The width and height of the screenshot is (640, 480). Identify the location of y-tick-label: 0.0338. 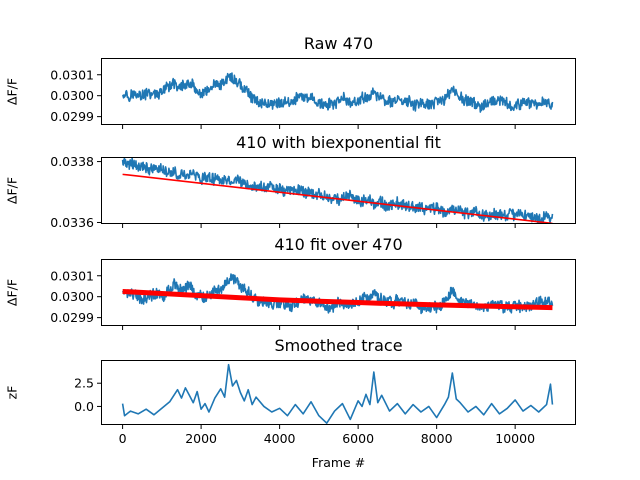
(72, 161).